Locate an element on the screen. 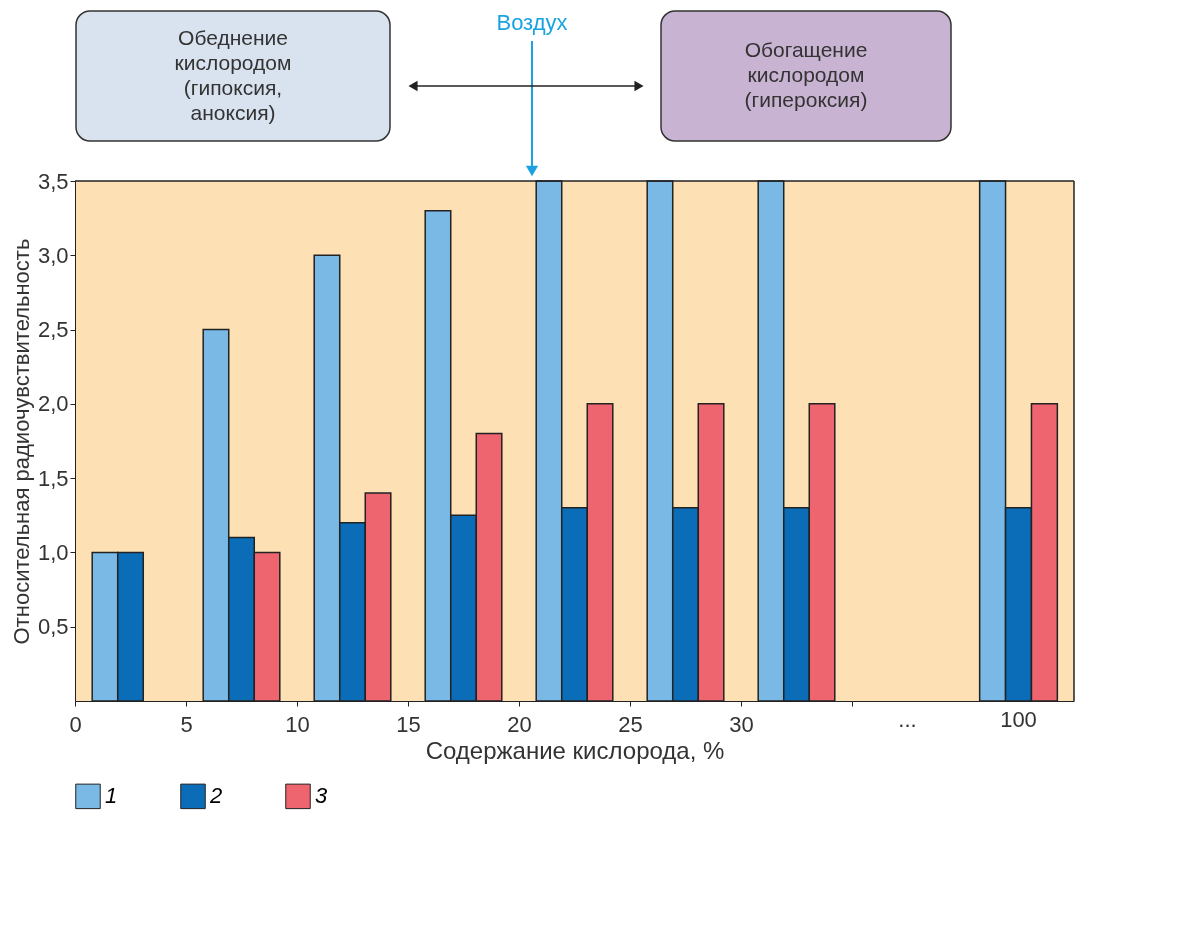 The height and width of the screenshot is (936, 1195). x-tick-label: 20 is located at coordinates (519, 724).